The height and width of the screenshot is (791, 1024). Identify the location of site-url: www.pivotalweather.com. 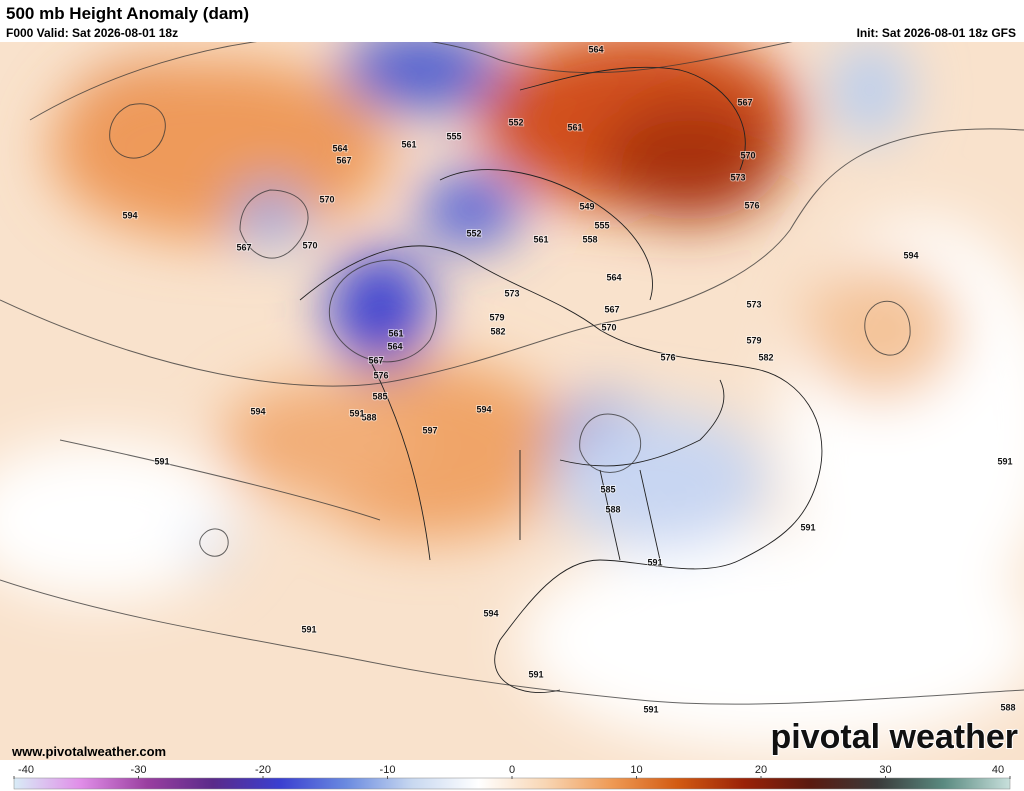
(88, 751).